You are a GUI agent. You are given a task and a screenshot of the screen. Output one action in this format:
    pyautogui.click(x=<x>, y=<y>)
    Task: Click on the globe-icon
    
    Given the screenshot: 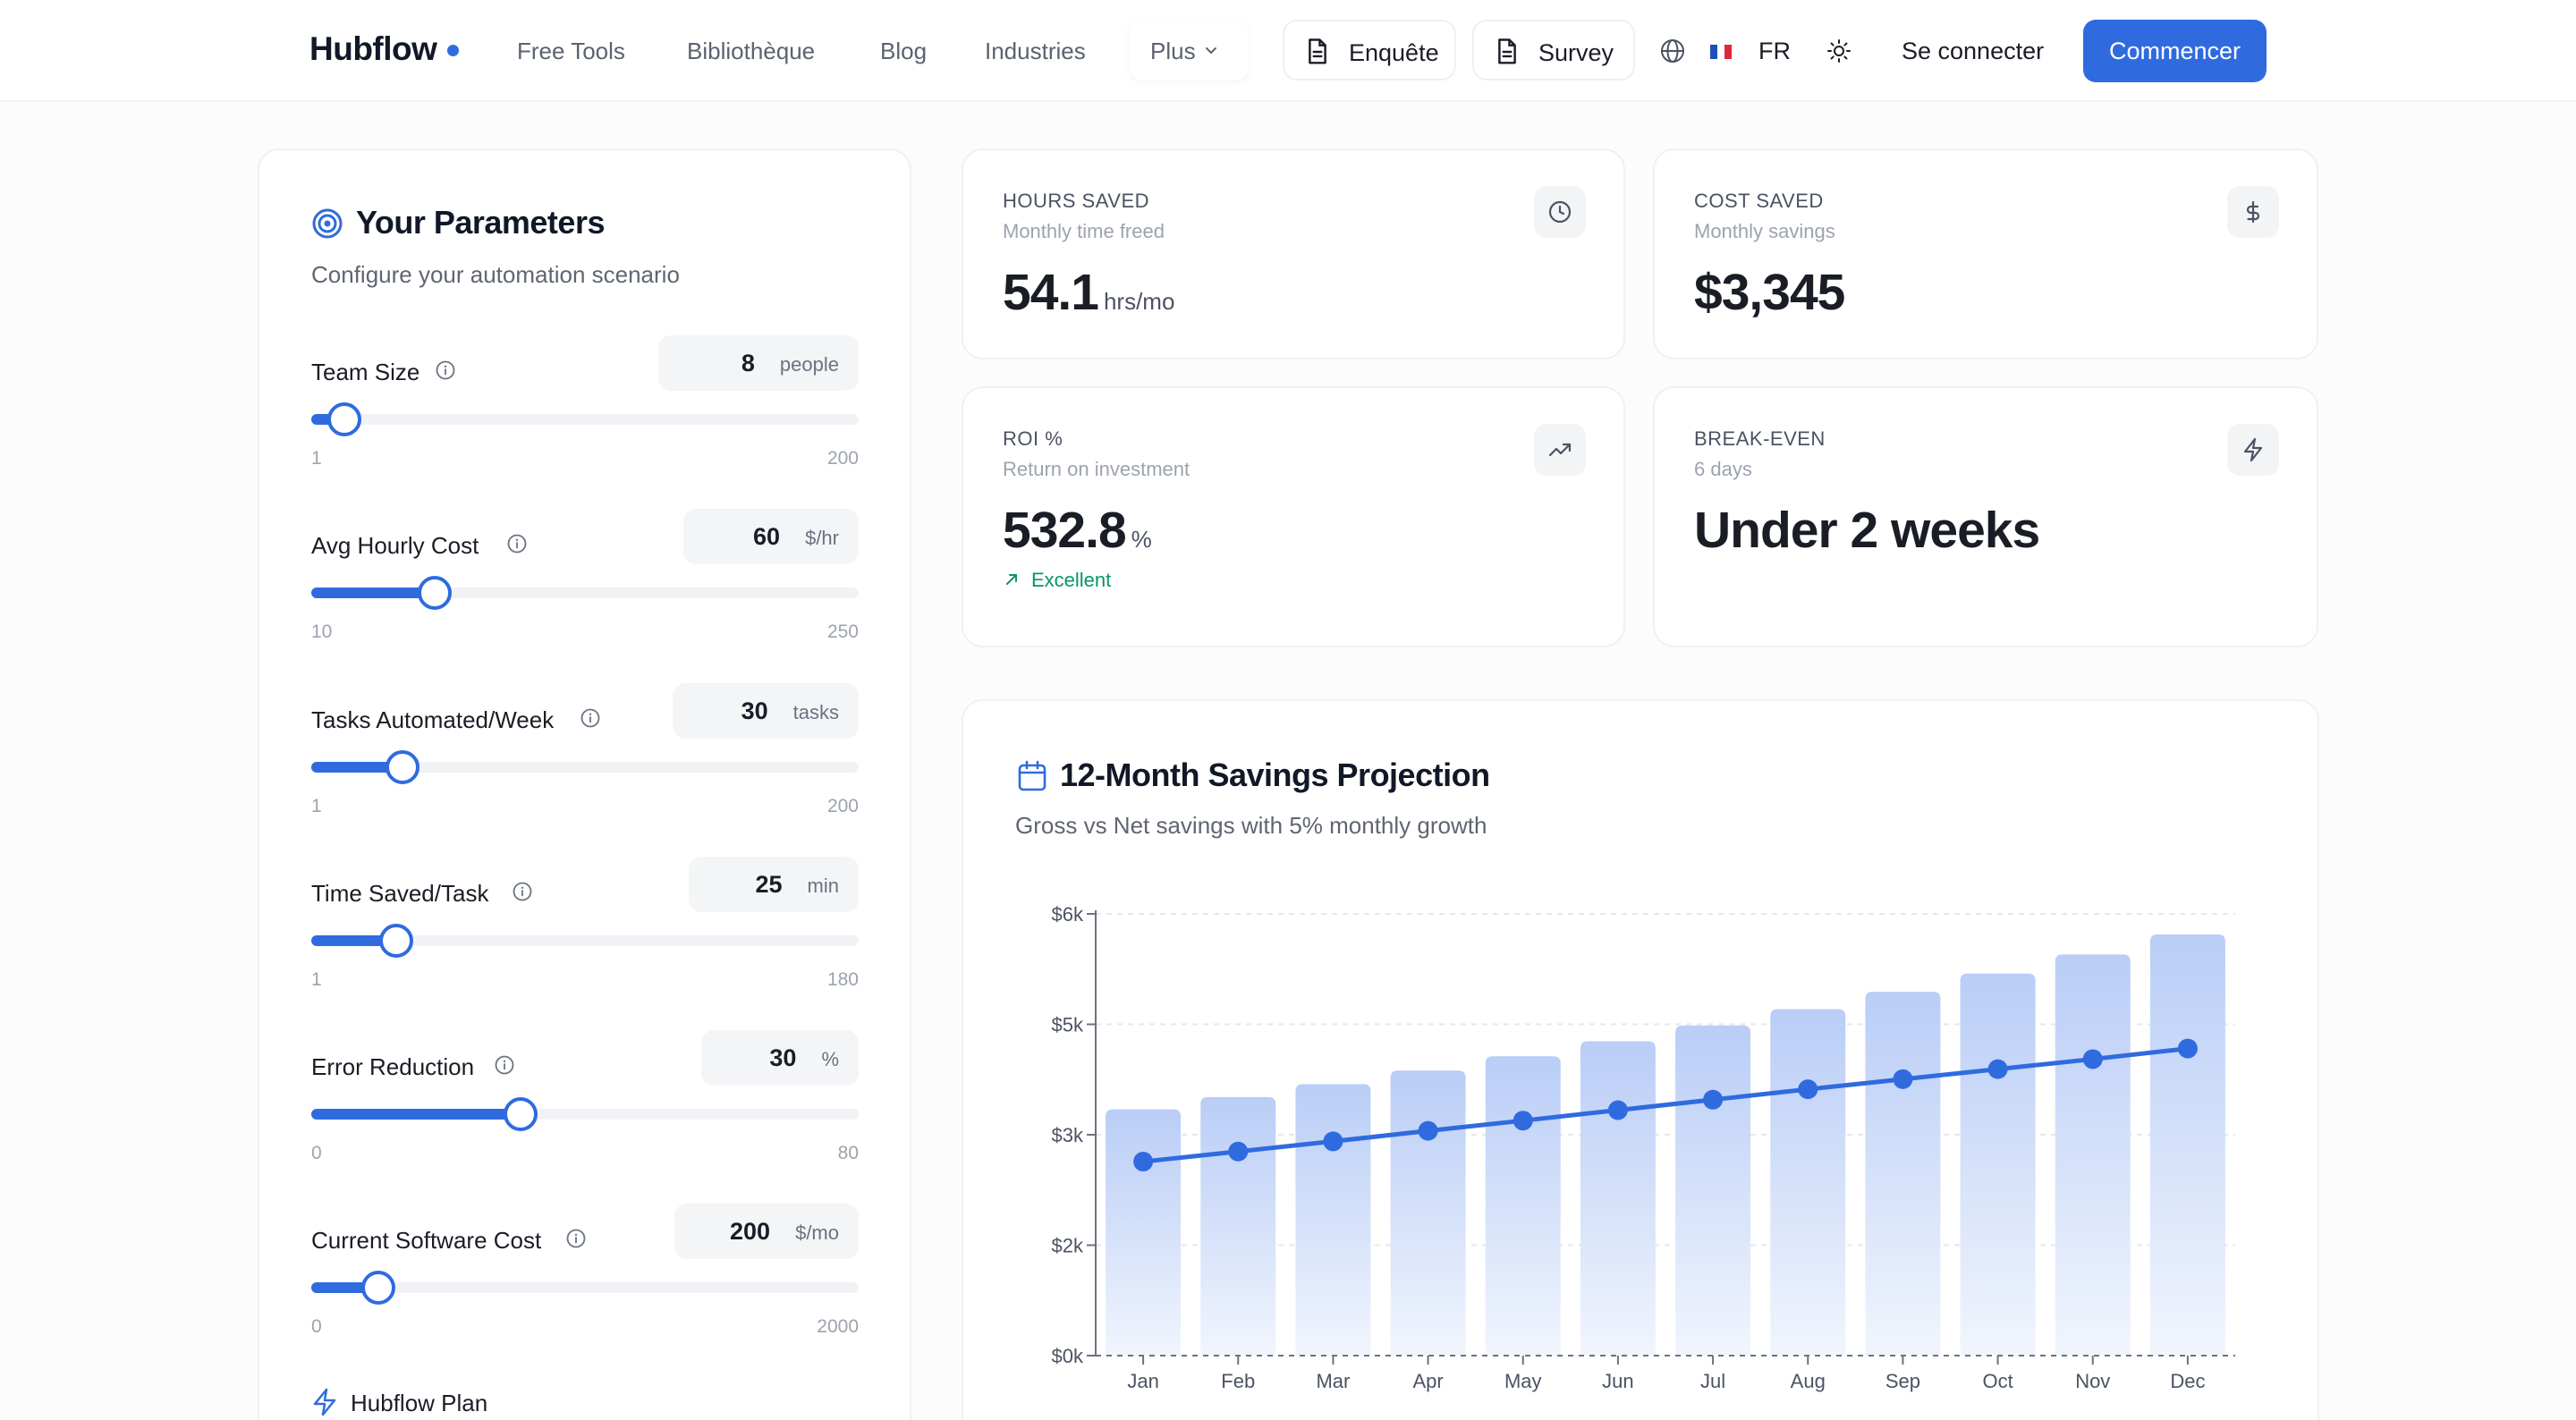 What is the action you would take?
    pyautogui.click(x=1672, y=51)
    